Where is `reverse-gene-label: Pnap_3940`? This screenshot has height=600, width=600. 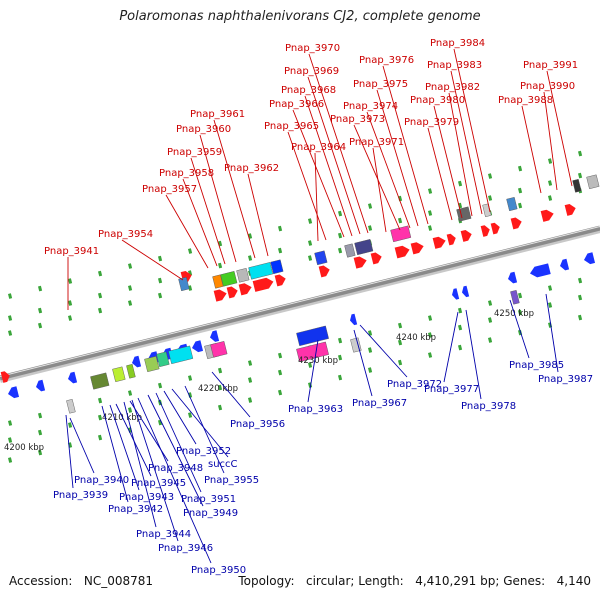
reverse-gene-label: Pnap_3940 is located at coordinates (101, 480).